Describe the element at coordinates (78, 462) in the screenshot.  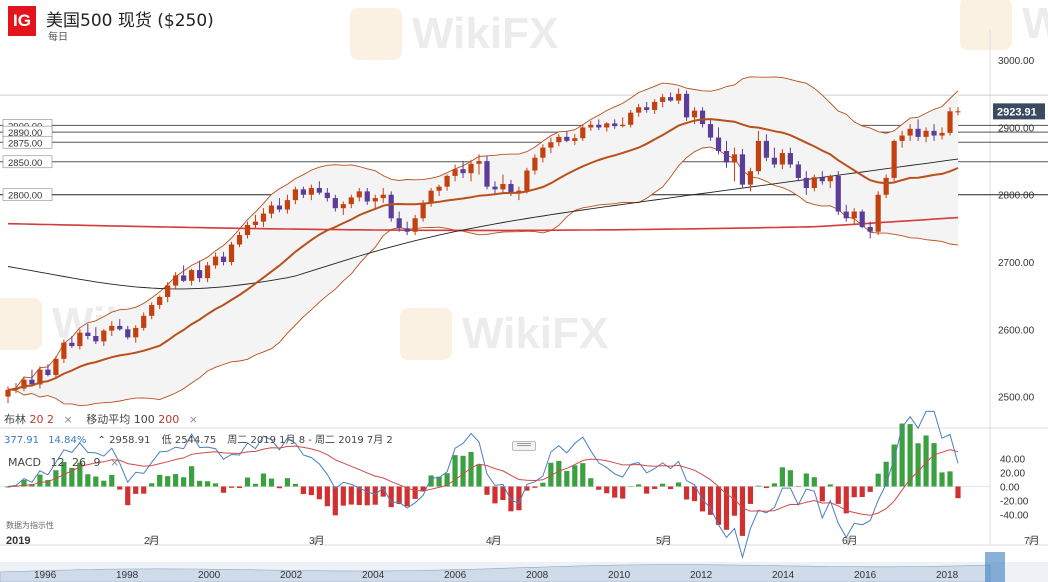
I see `macd-param-2: 26` at that location.